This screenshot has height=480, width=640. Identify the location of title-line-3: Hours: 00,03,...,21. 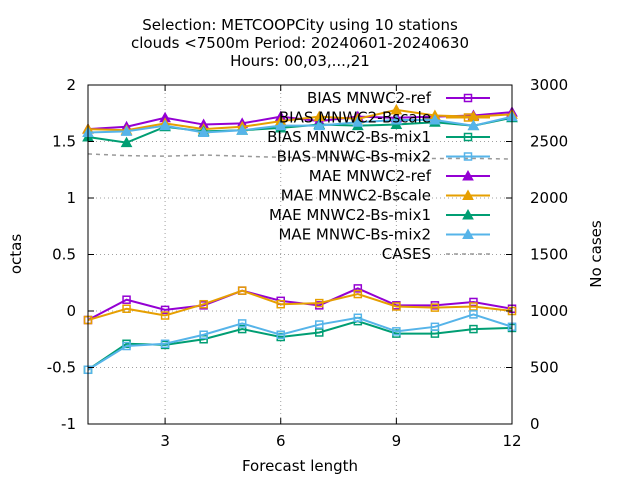
(300, 61).